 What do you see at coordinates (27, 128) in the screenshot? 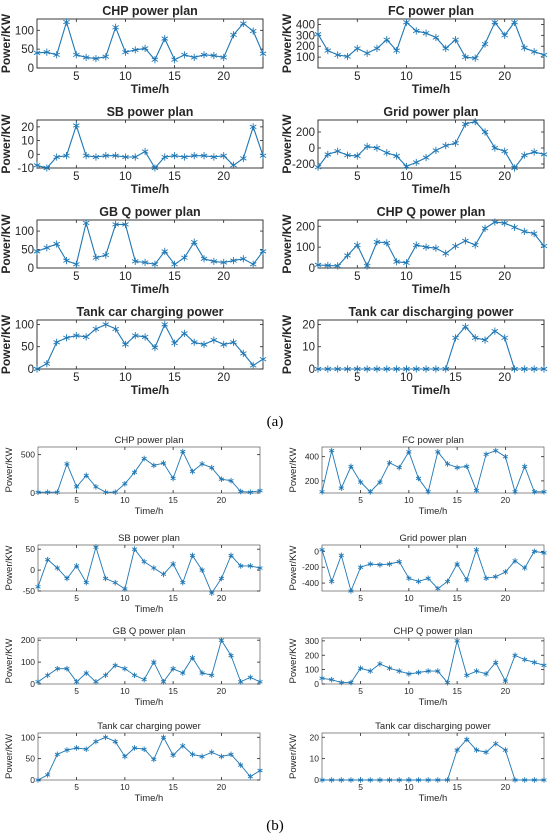
I see `y-tick-label: 20` at bounding box center [27, 128].